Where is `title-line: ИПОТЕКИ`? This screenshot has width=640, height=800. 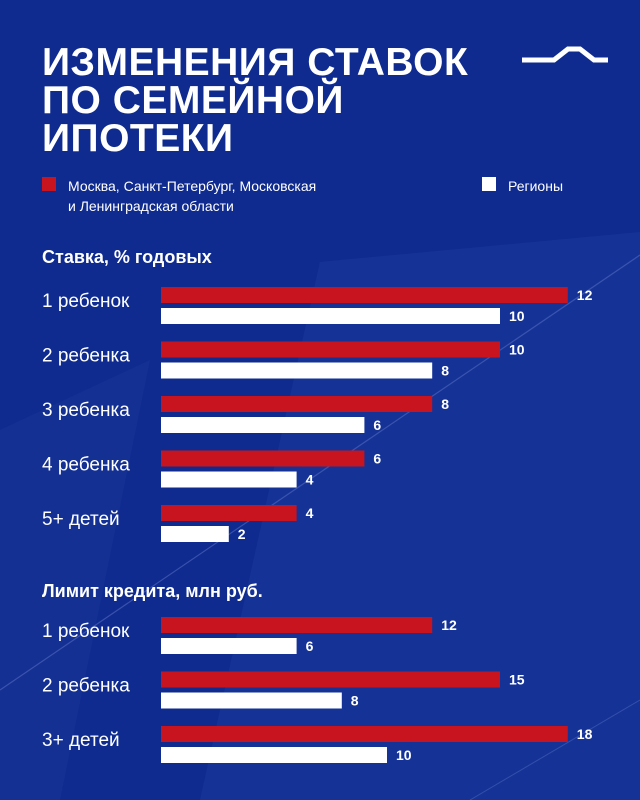 title-line: ИПОТЕКИ is located at coordinates (138, 138).